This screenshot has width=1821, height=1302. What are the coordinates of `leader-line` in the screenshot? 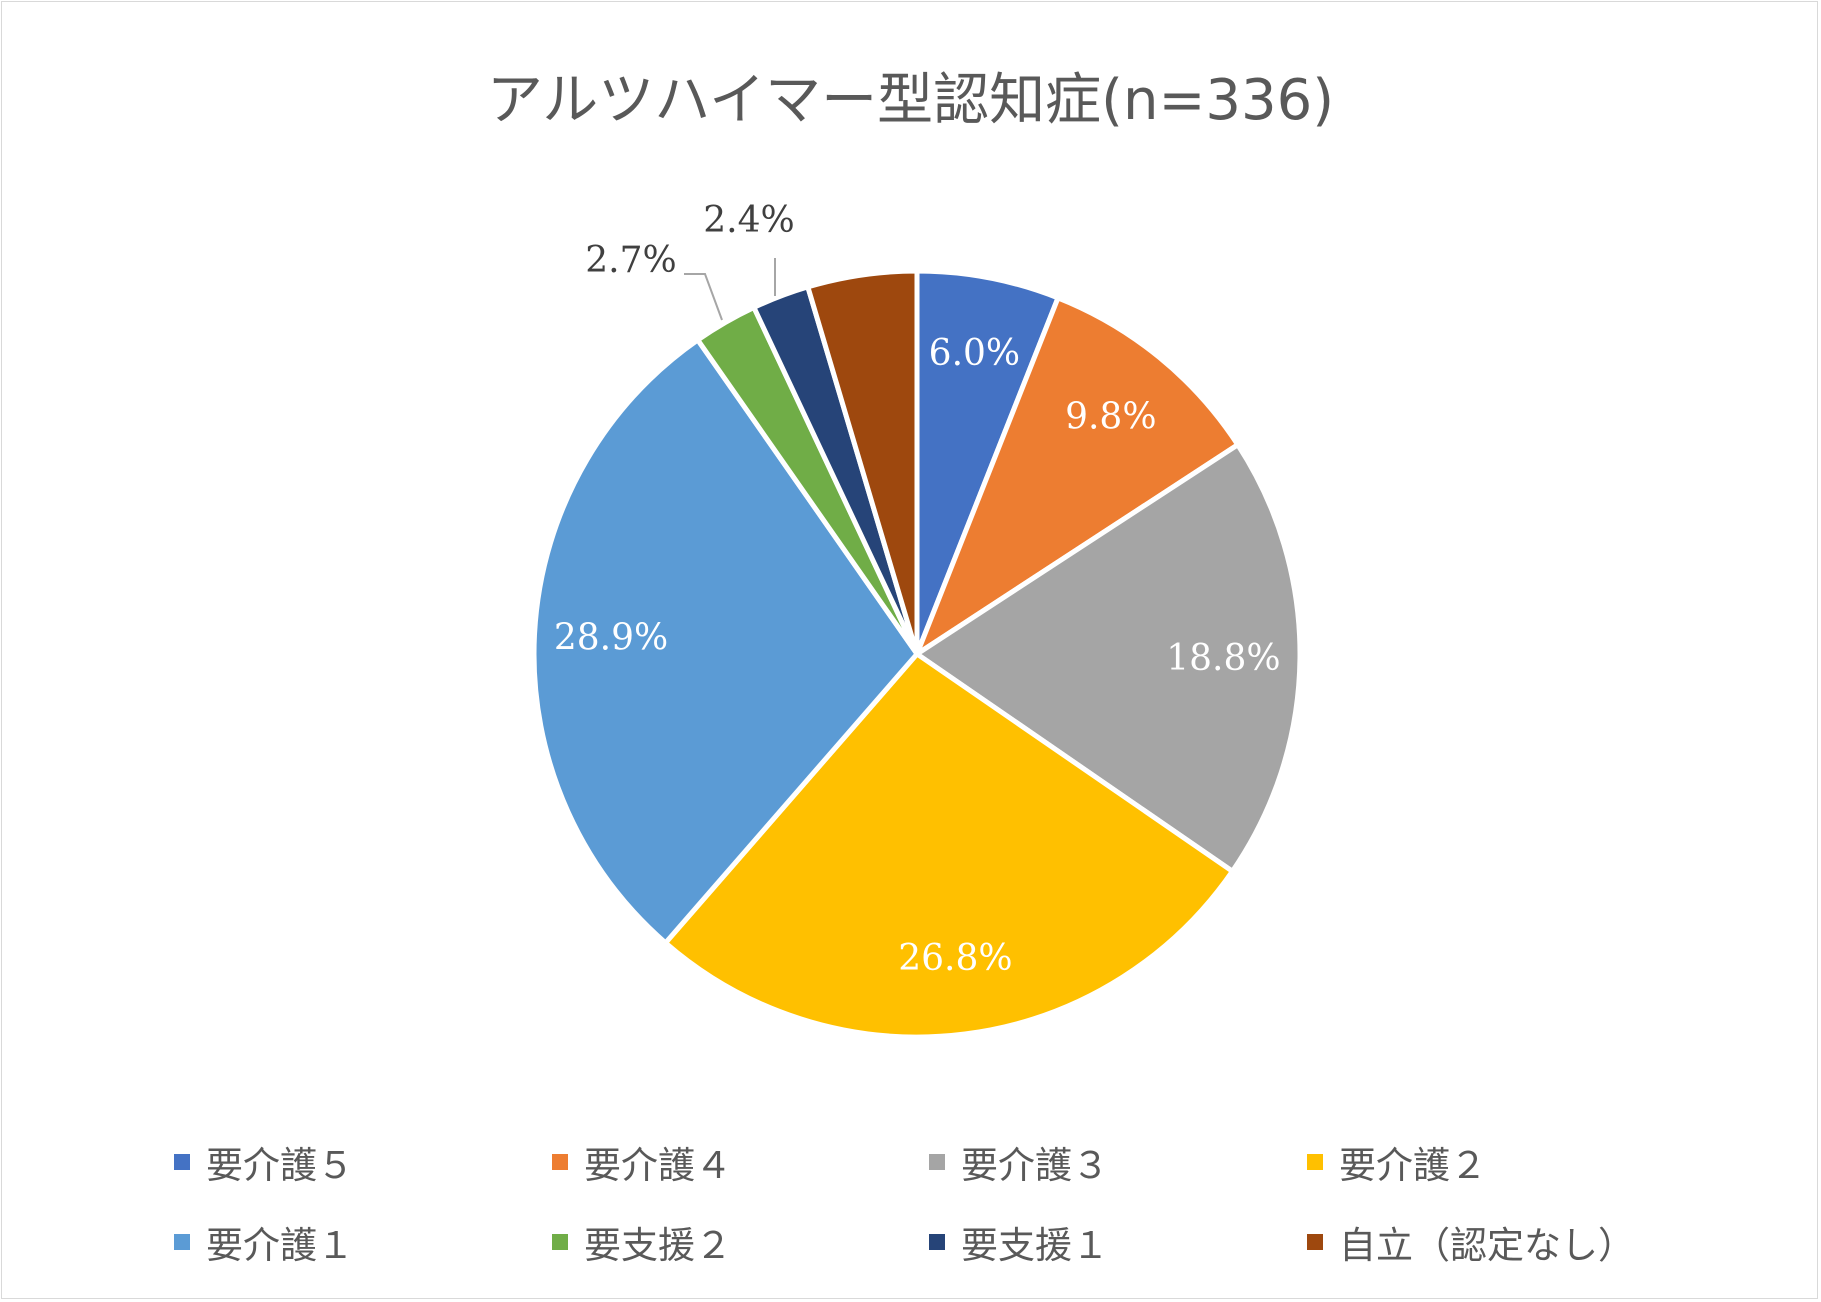 It's located at (703, 297).